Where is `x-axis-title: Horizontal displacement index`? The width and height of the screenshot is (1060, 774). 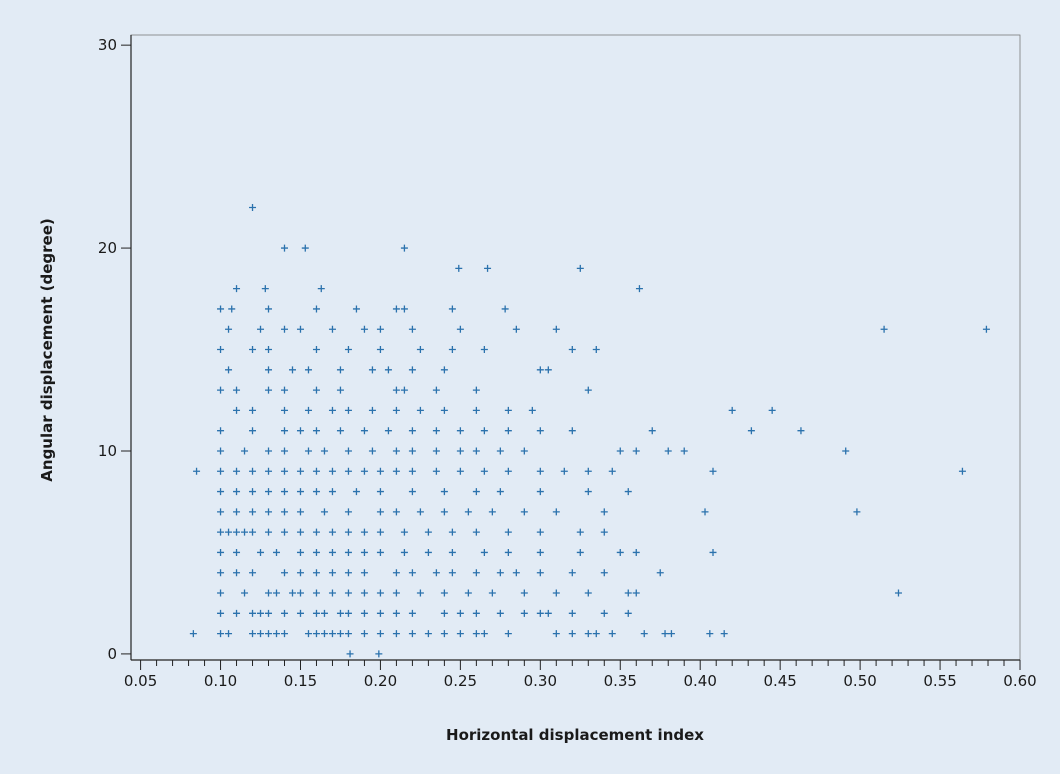 x-axis-title: Horizontal displacement index is located at coordinates (575, 735).